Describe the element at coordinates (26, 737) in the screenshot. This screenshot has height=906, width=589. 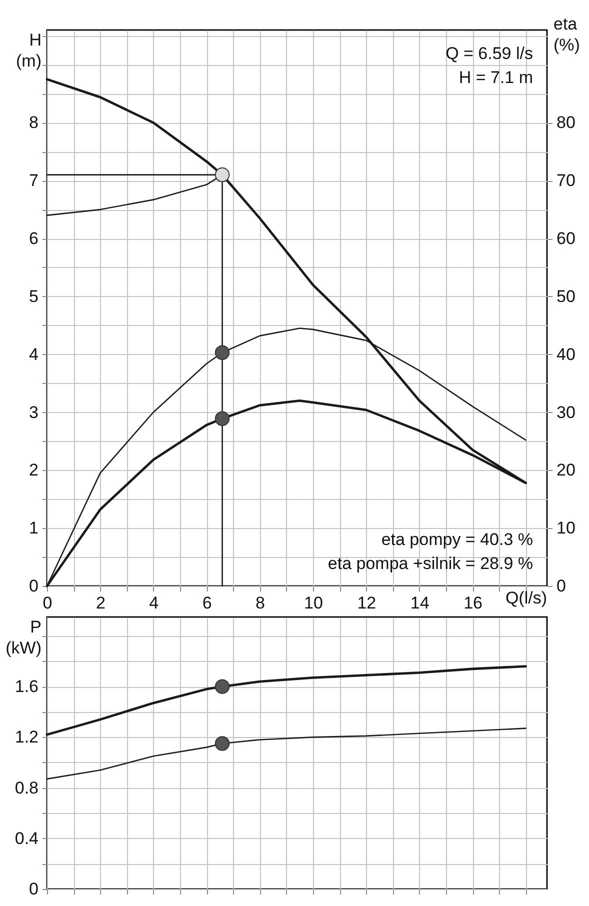
I see `y-tick-label: 1.2` at that location.